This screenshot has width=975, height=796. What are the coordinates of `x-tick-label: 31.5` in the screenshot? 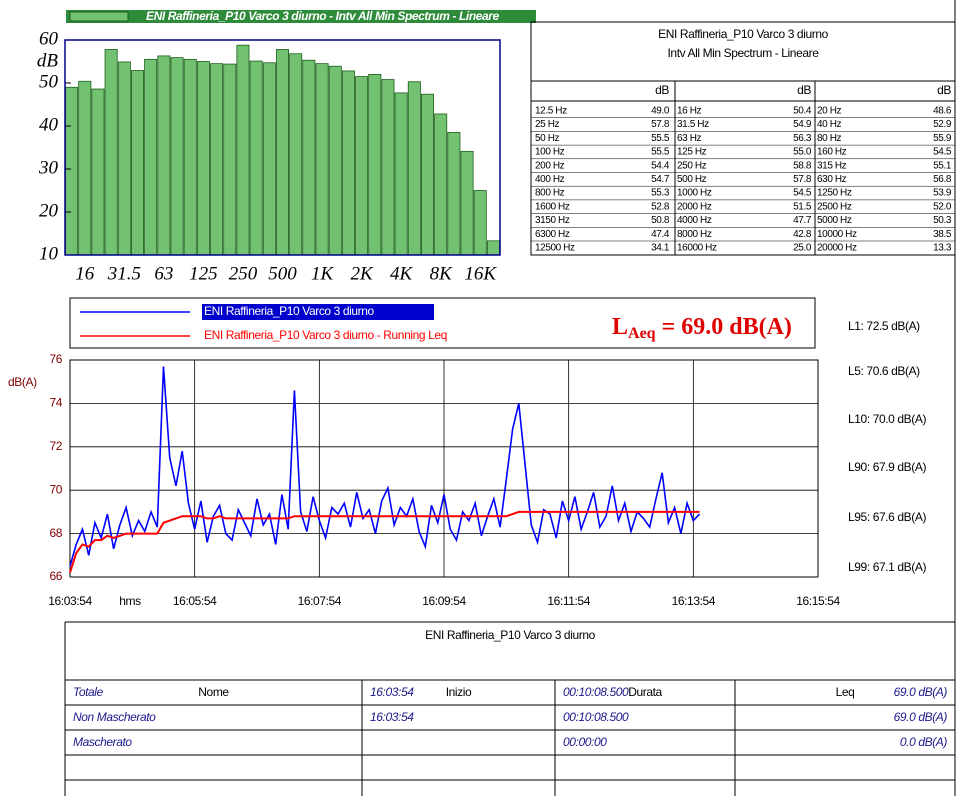 It's located at (124, 273).